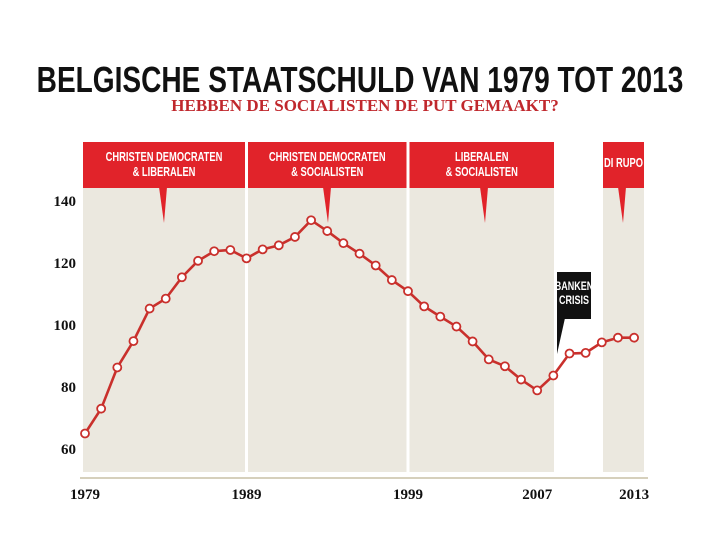 Image resolution: width=720 pixels, height=560 pixels. Describe the element at coordinates (360, 80) in the screenshot. I see `chart-title: BELGISCHE STAATSCHULD VAN 1979 TOT 2013` at that location.